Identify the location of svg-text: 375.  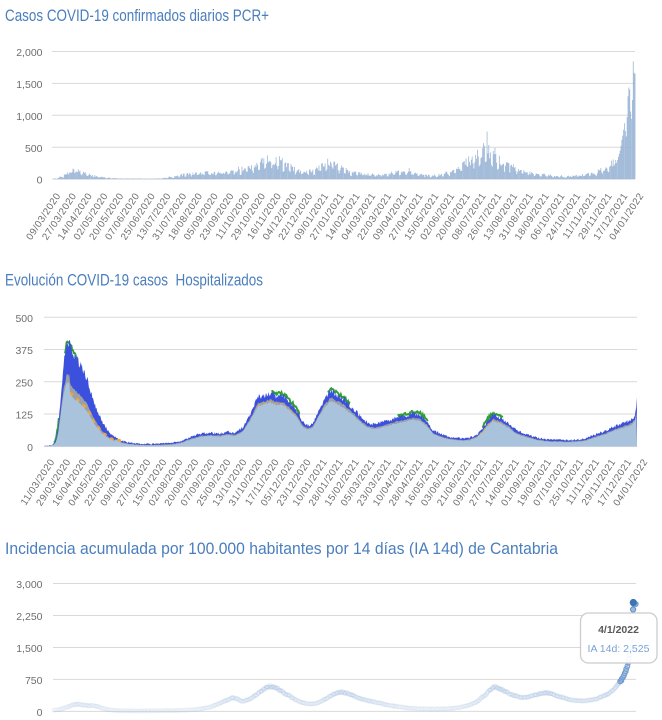
(24, 351).